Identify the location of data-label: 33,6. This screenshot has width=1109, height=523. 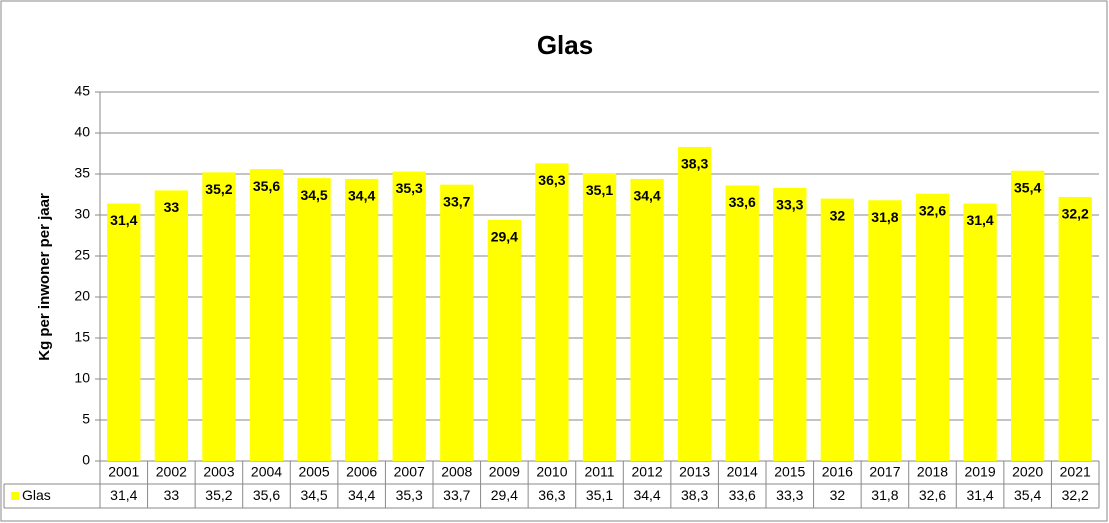
(742, 202).